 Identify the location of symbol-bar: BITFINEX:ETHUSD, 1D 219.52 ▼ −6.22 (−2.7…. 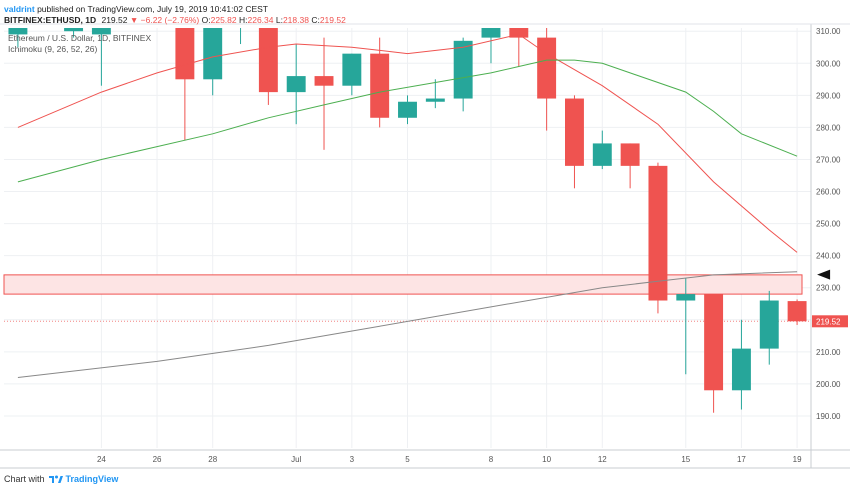
(175, 20).